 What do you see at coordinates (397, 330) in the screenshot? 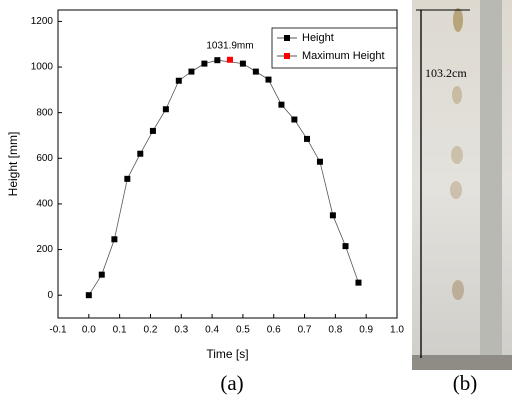
I see `x-tick-label: 1.0` at bounding box center [397, 330].